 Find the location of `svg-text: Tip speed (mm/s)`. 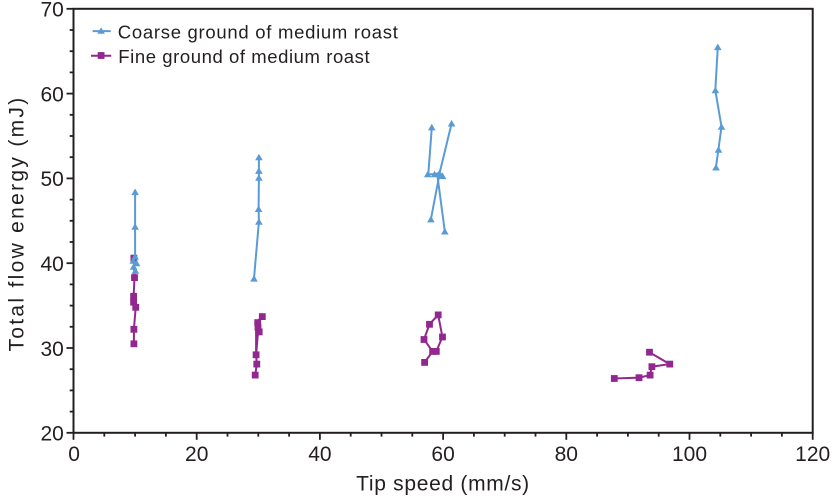

svg-text: Tip speed (mm/s) is located at coordinates (443, 484).